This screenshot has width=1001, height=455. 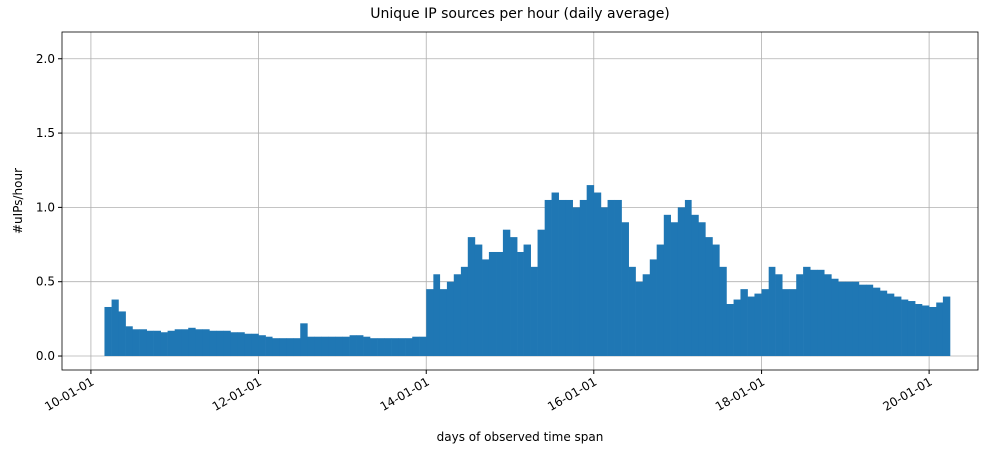 What do you see at coordinates (520, 437) in the screenshot?
I see `x-axis-label: days of observed time span` at bounding box center [520, 437].